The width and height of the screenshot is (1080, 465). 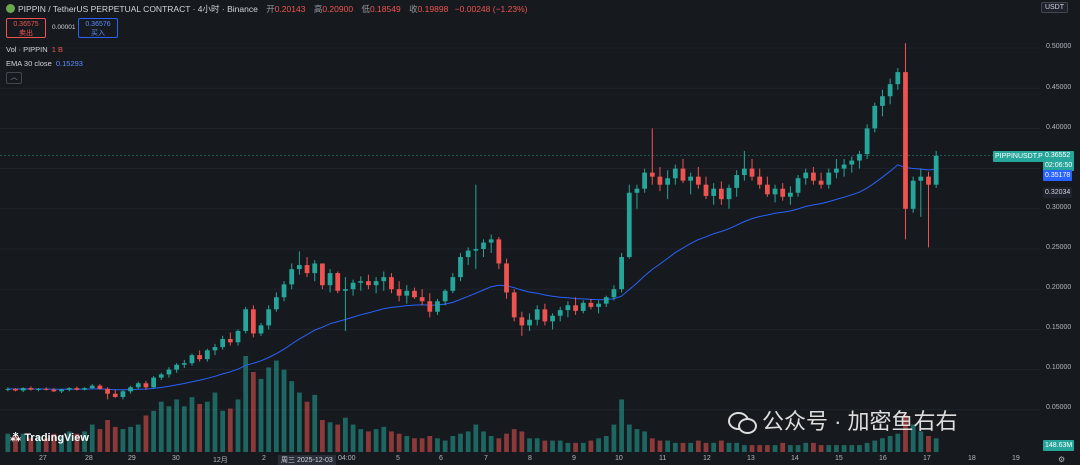 I want to click on x-tick: 30, so click(x=176, y=458).